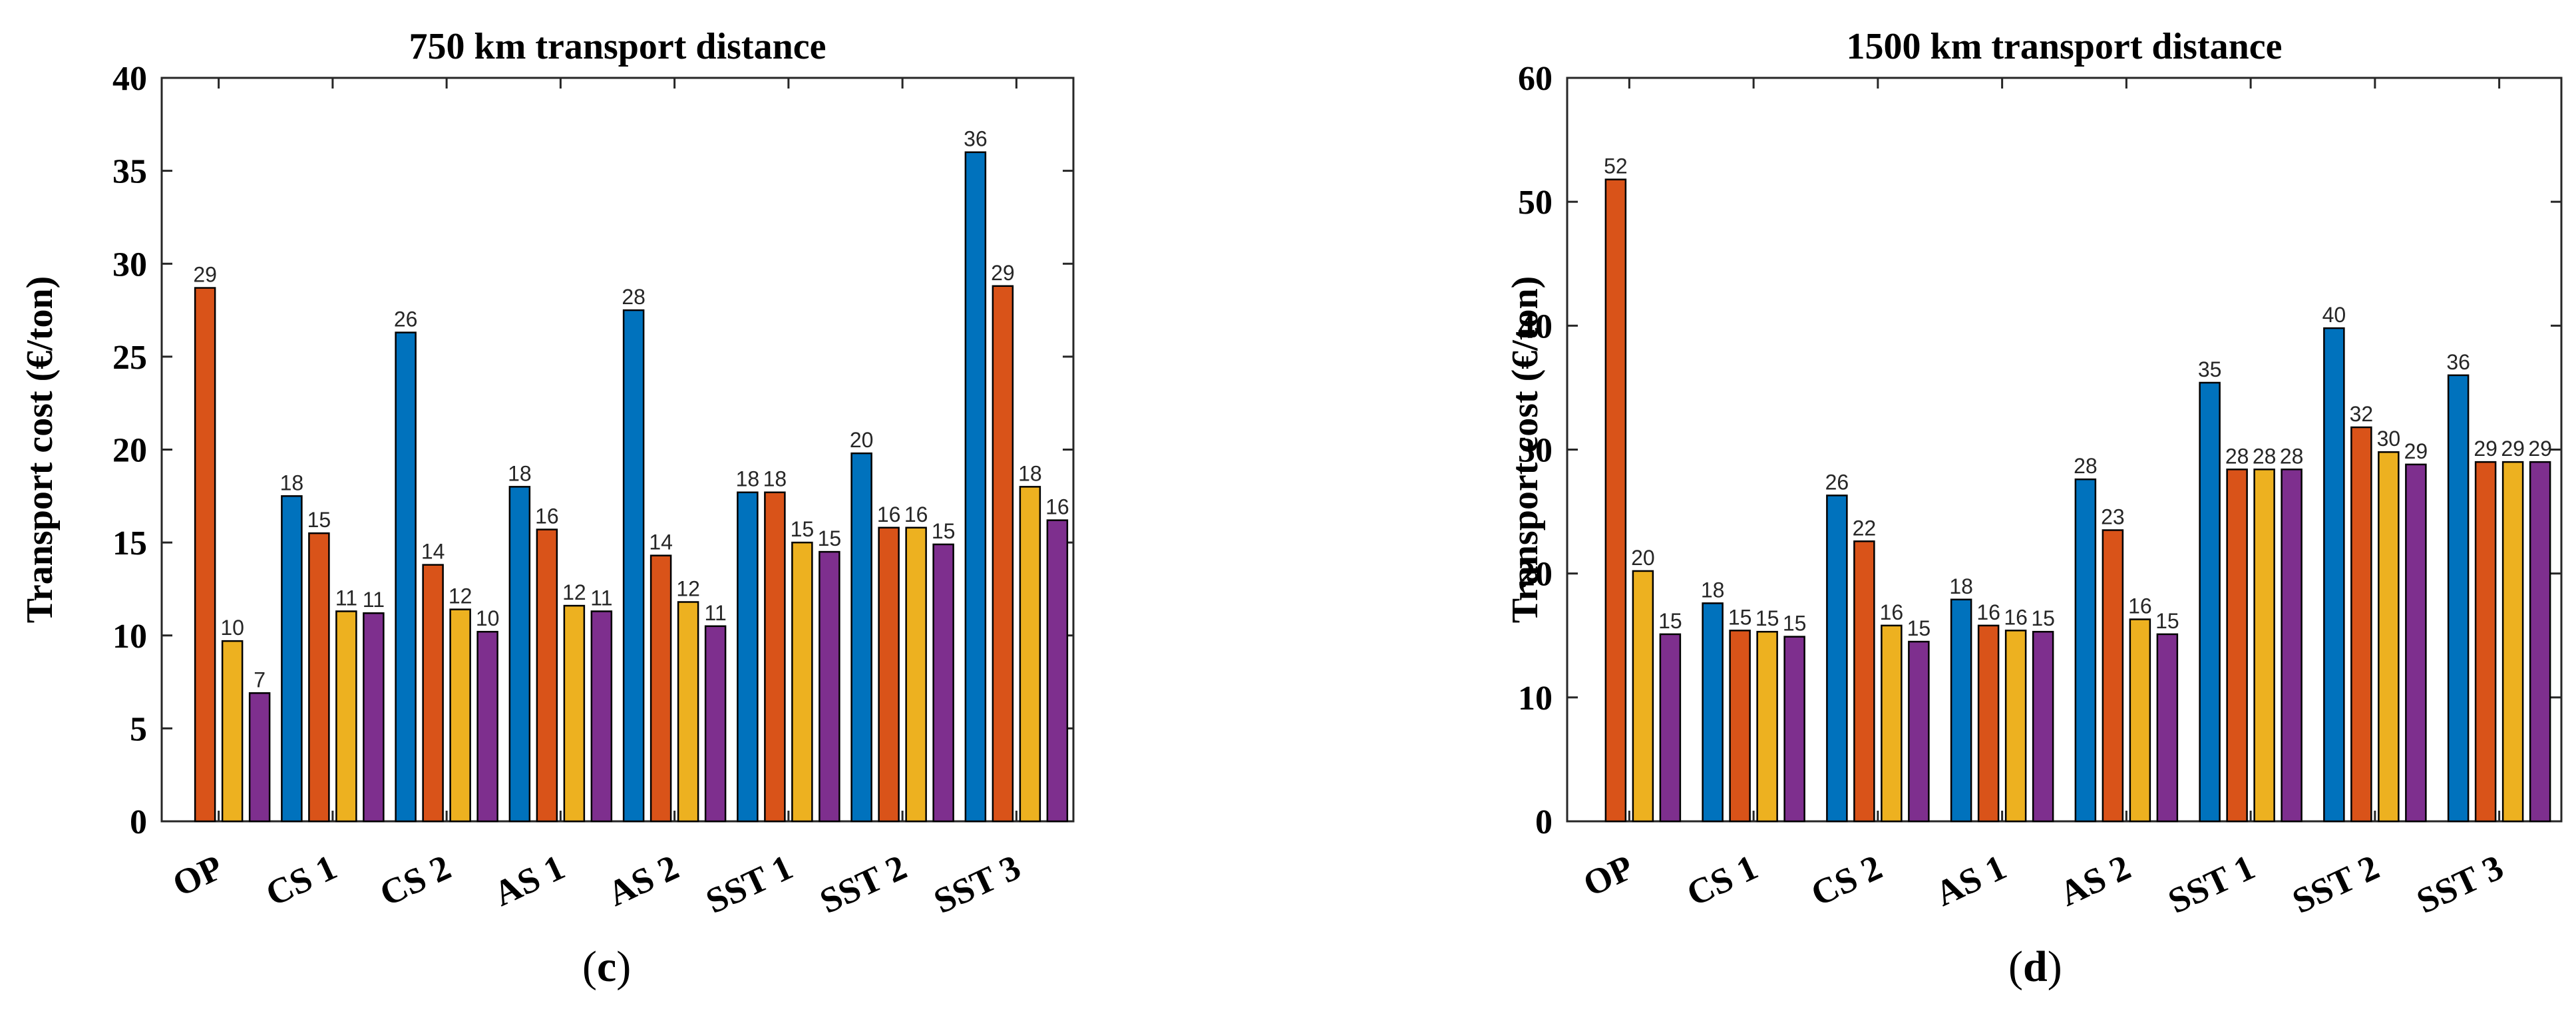  What do you see at coordinates (863, 884) in the screenshot?
I see `x-tick-label: SST 2` at bounding box center [863, 884].